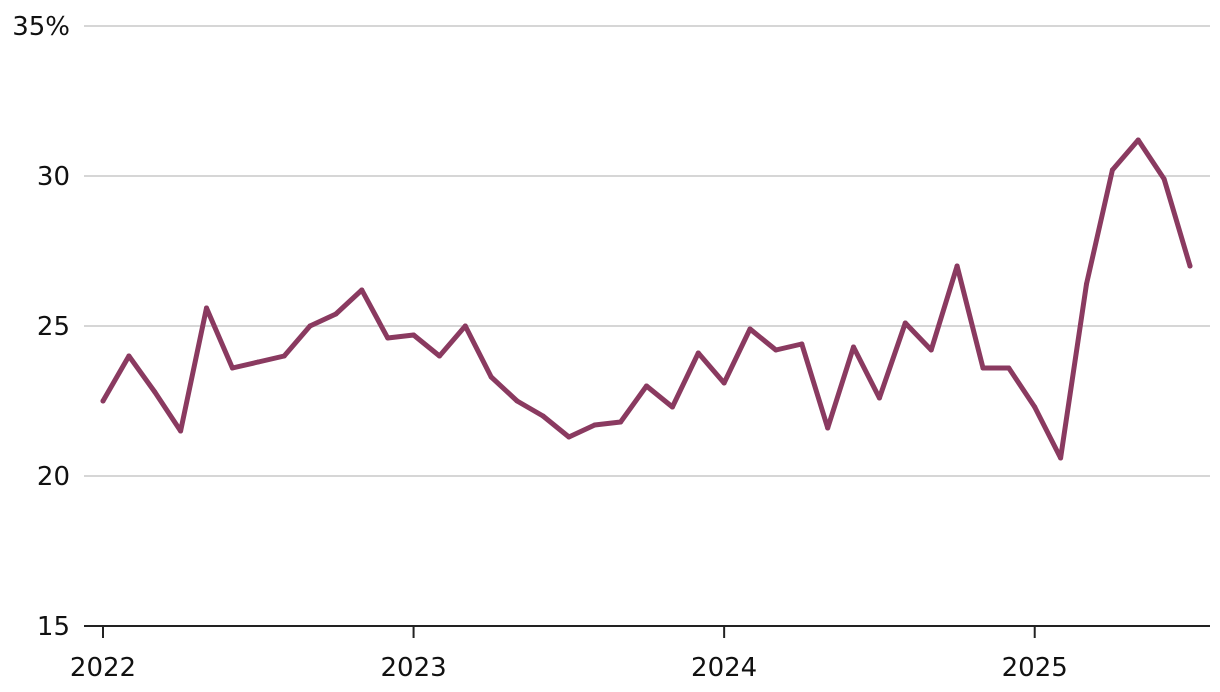  I want to click on y-tick-label-20: 20, so click(53, 477).